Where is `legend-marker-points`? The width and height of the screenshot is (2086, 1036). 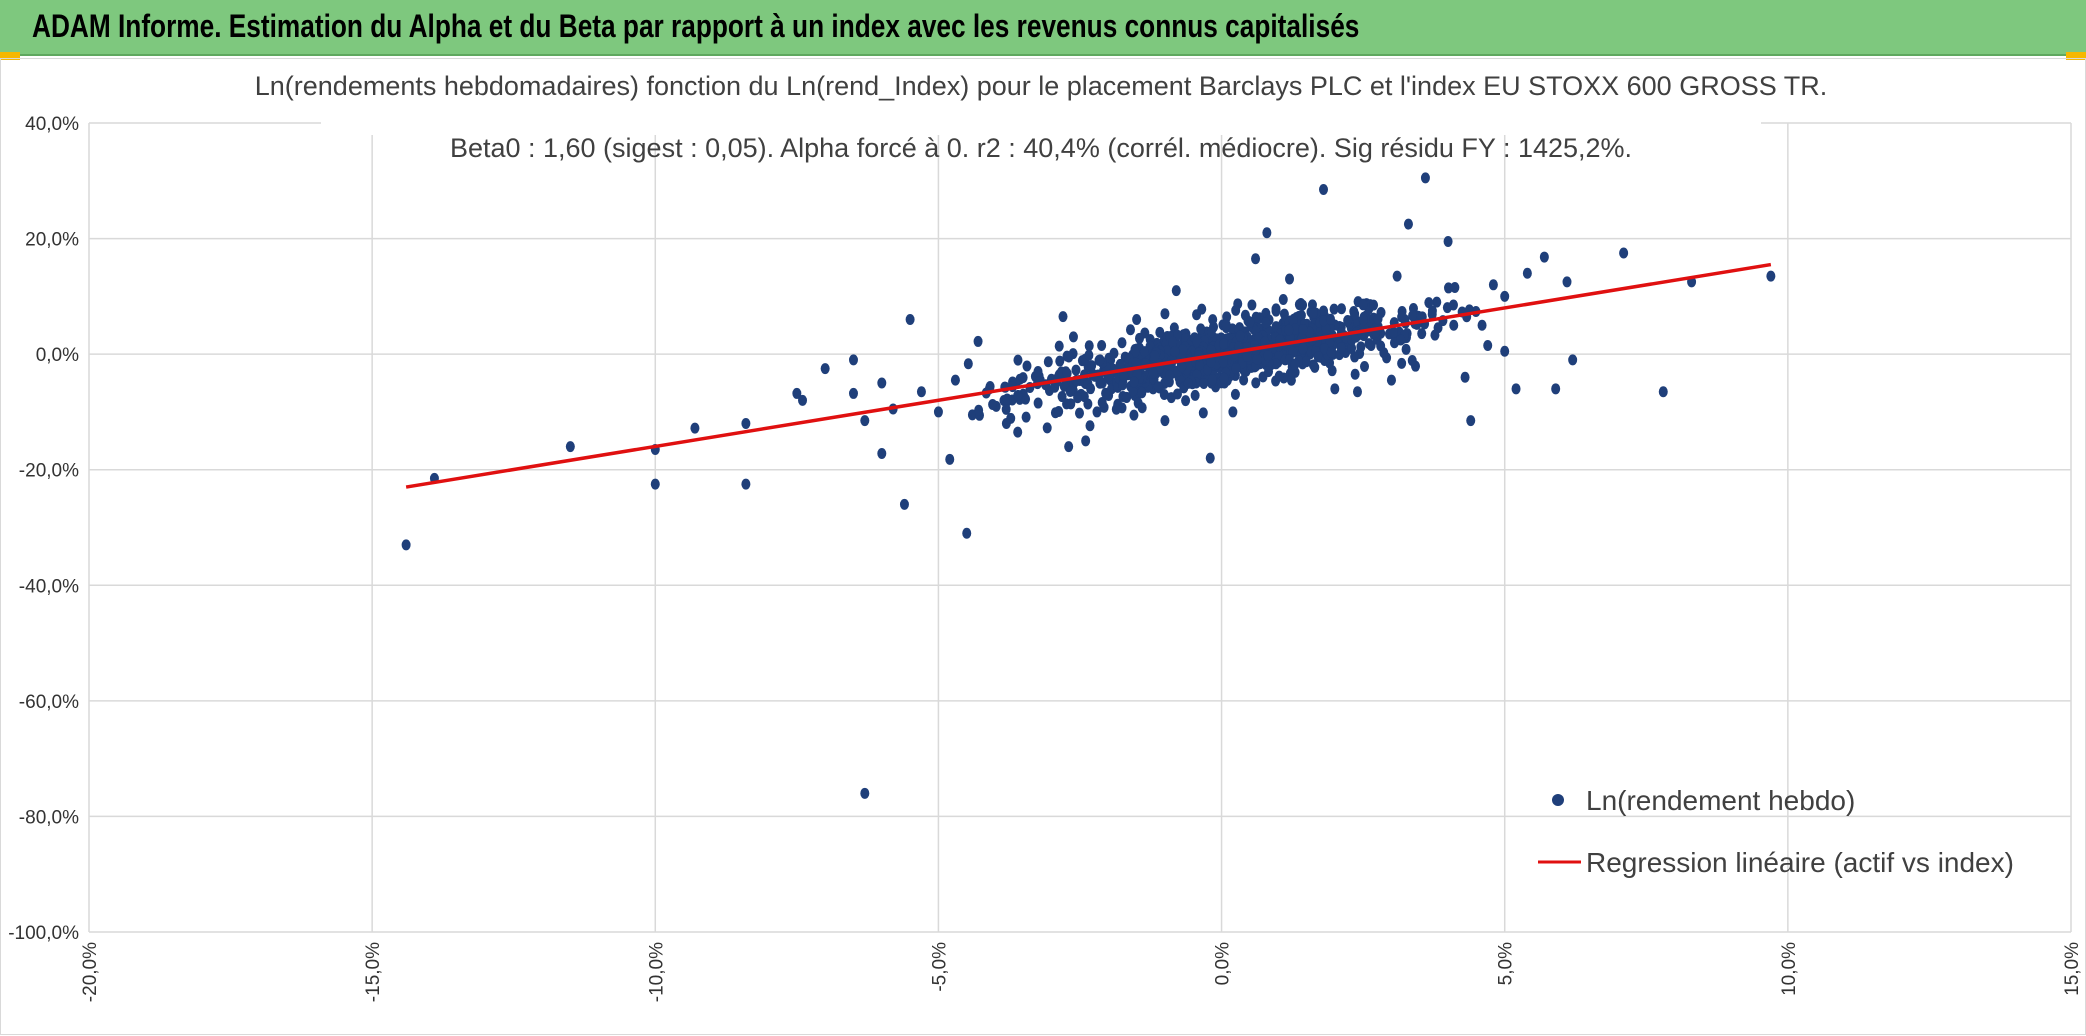
legend-marker-points is located at coordinates (1558, 800).